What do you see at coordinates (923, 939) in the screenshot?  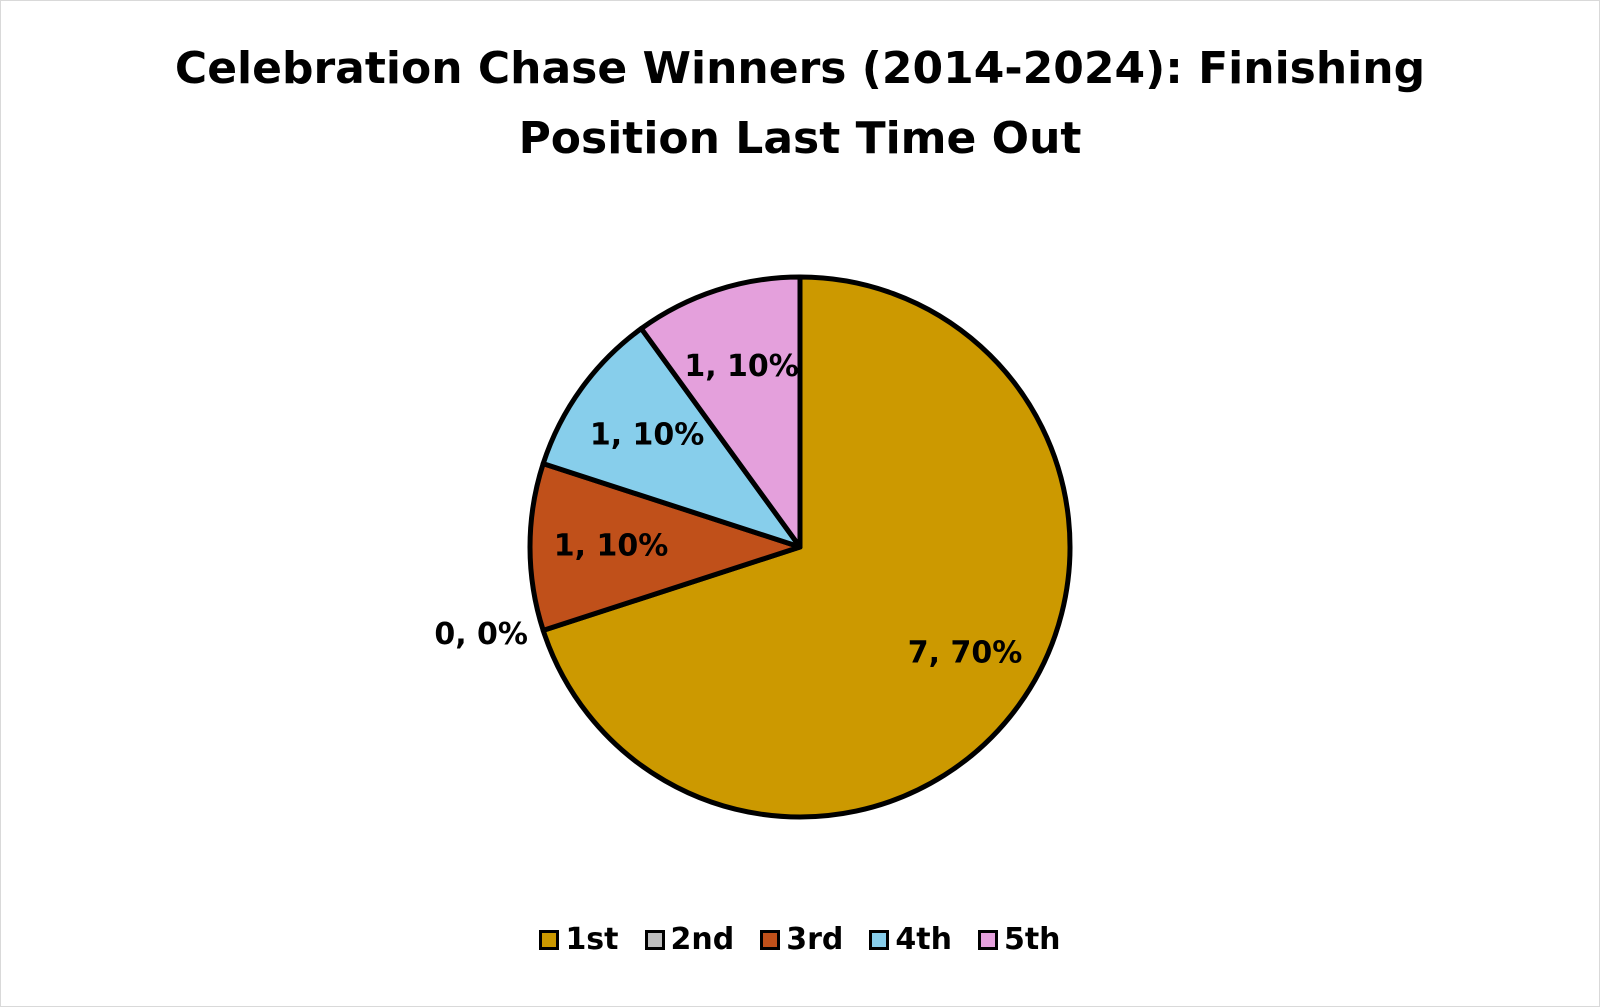 I see `legend-label-4th: 4th` at bounding box center [923, 939].